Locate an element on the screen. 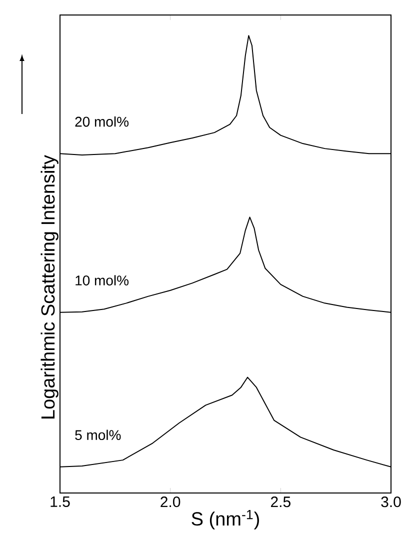  x-tick-label: 2.5 is located at coordinates (280, 502).